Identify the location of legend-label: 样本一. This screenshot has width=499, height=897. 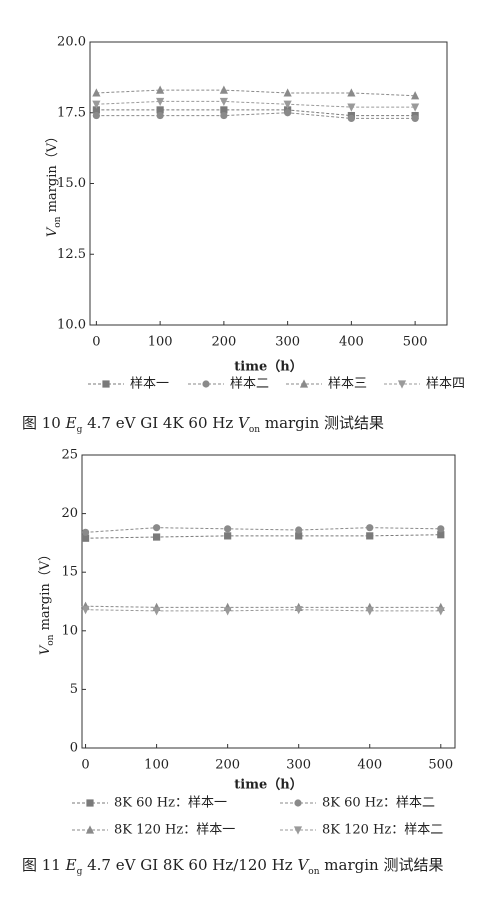
(149, 384).